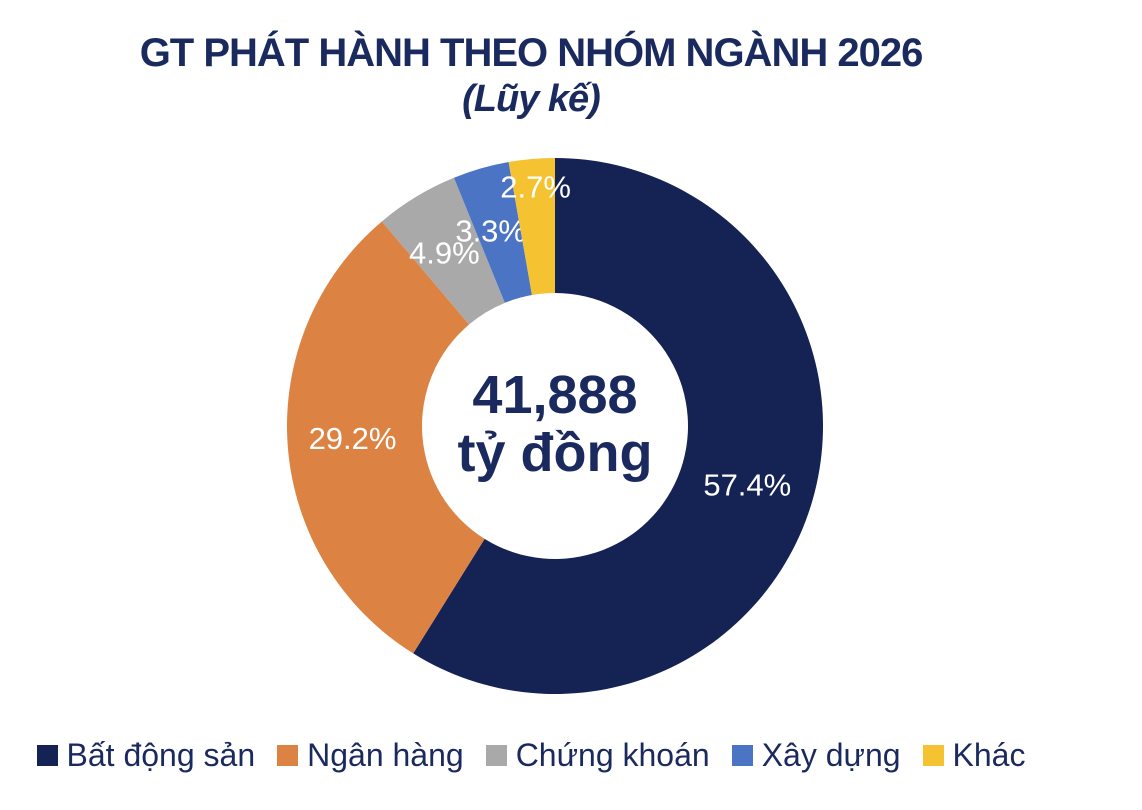 This screenshot has width=1142, height=810. What do you see at coordinates (989, 755) in the screenshot?
I see `legend-label: Khác` at bounding box center [989, 755].